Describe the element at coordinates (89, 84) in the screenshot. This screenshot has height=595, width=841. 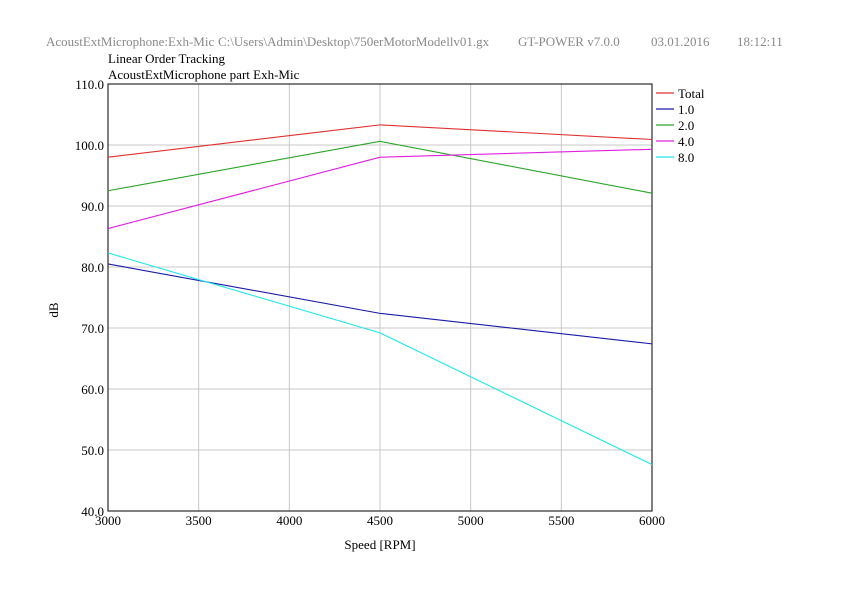
I see `y-tick-label: 110.0` at that location.